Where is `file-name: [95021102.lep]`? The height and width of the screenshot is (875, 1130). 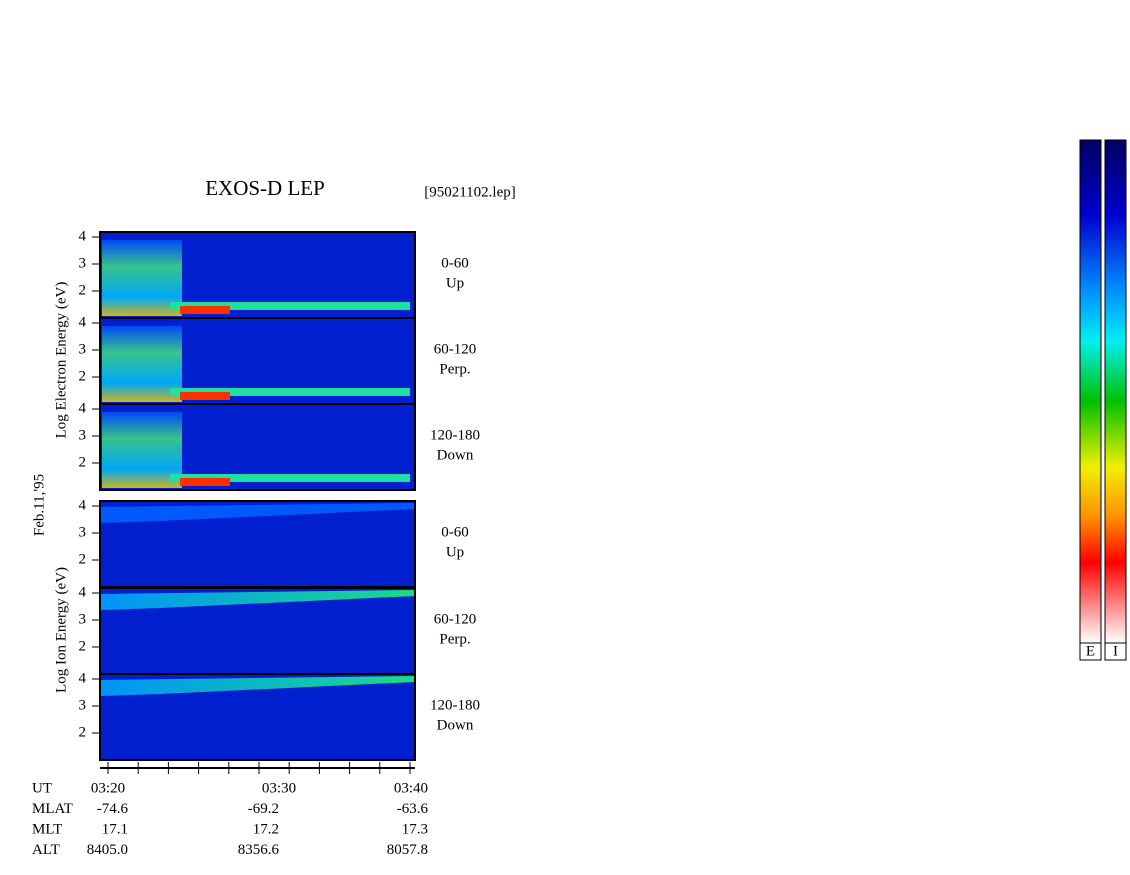
file-name: [95021102.lep] is located at coordinates (470, 192).